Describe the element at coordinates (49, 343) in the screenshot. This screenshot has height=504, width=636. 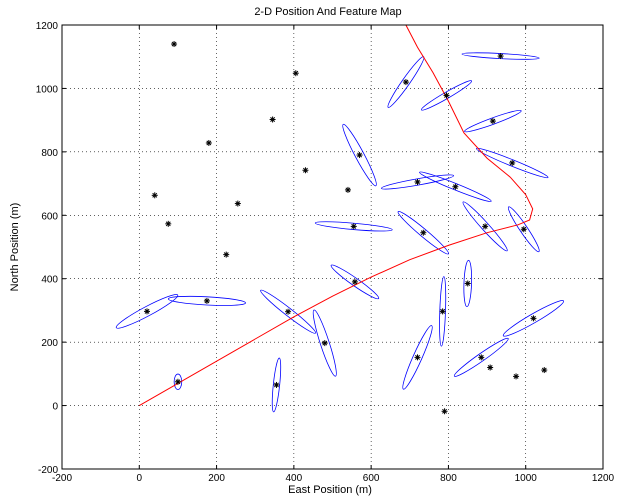
I see `y-tick-label: 200` at that location.